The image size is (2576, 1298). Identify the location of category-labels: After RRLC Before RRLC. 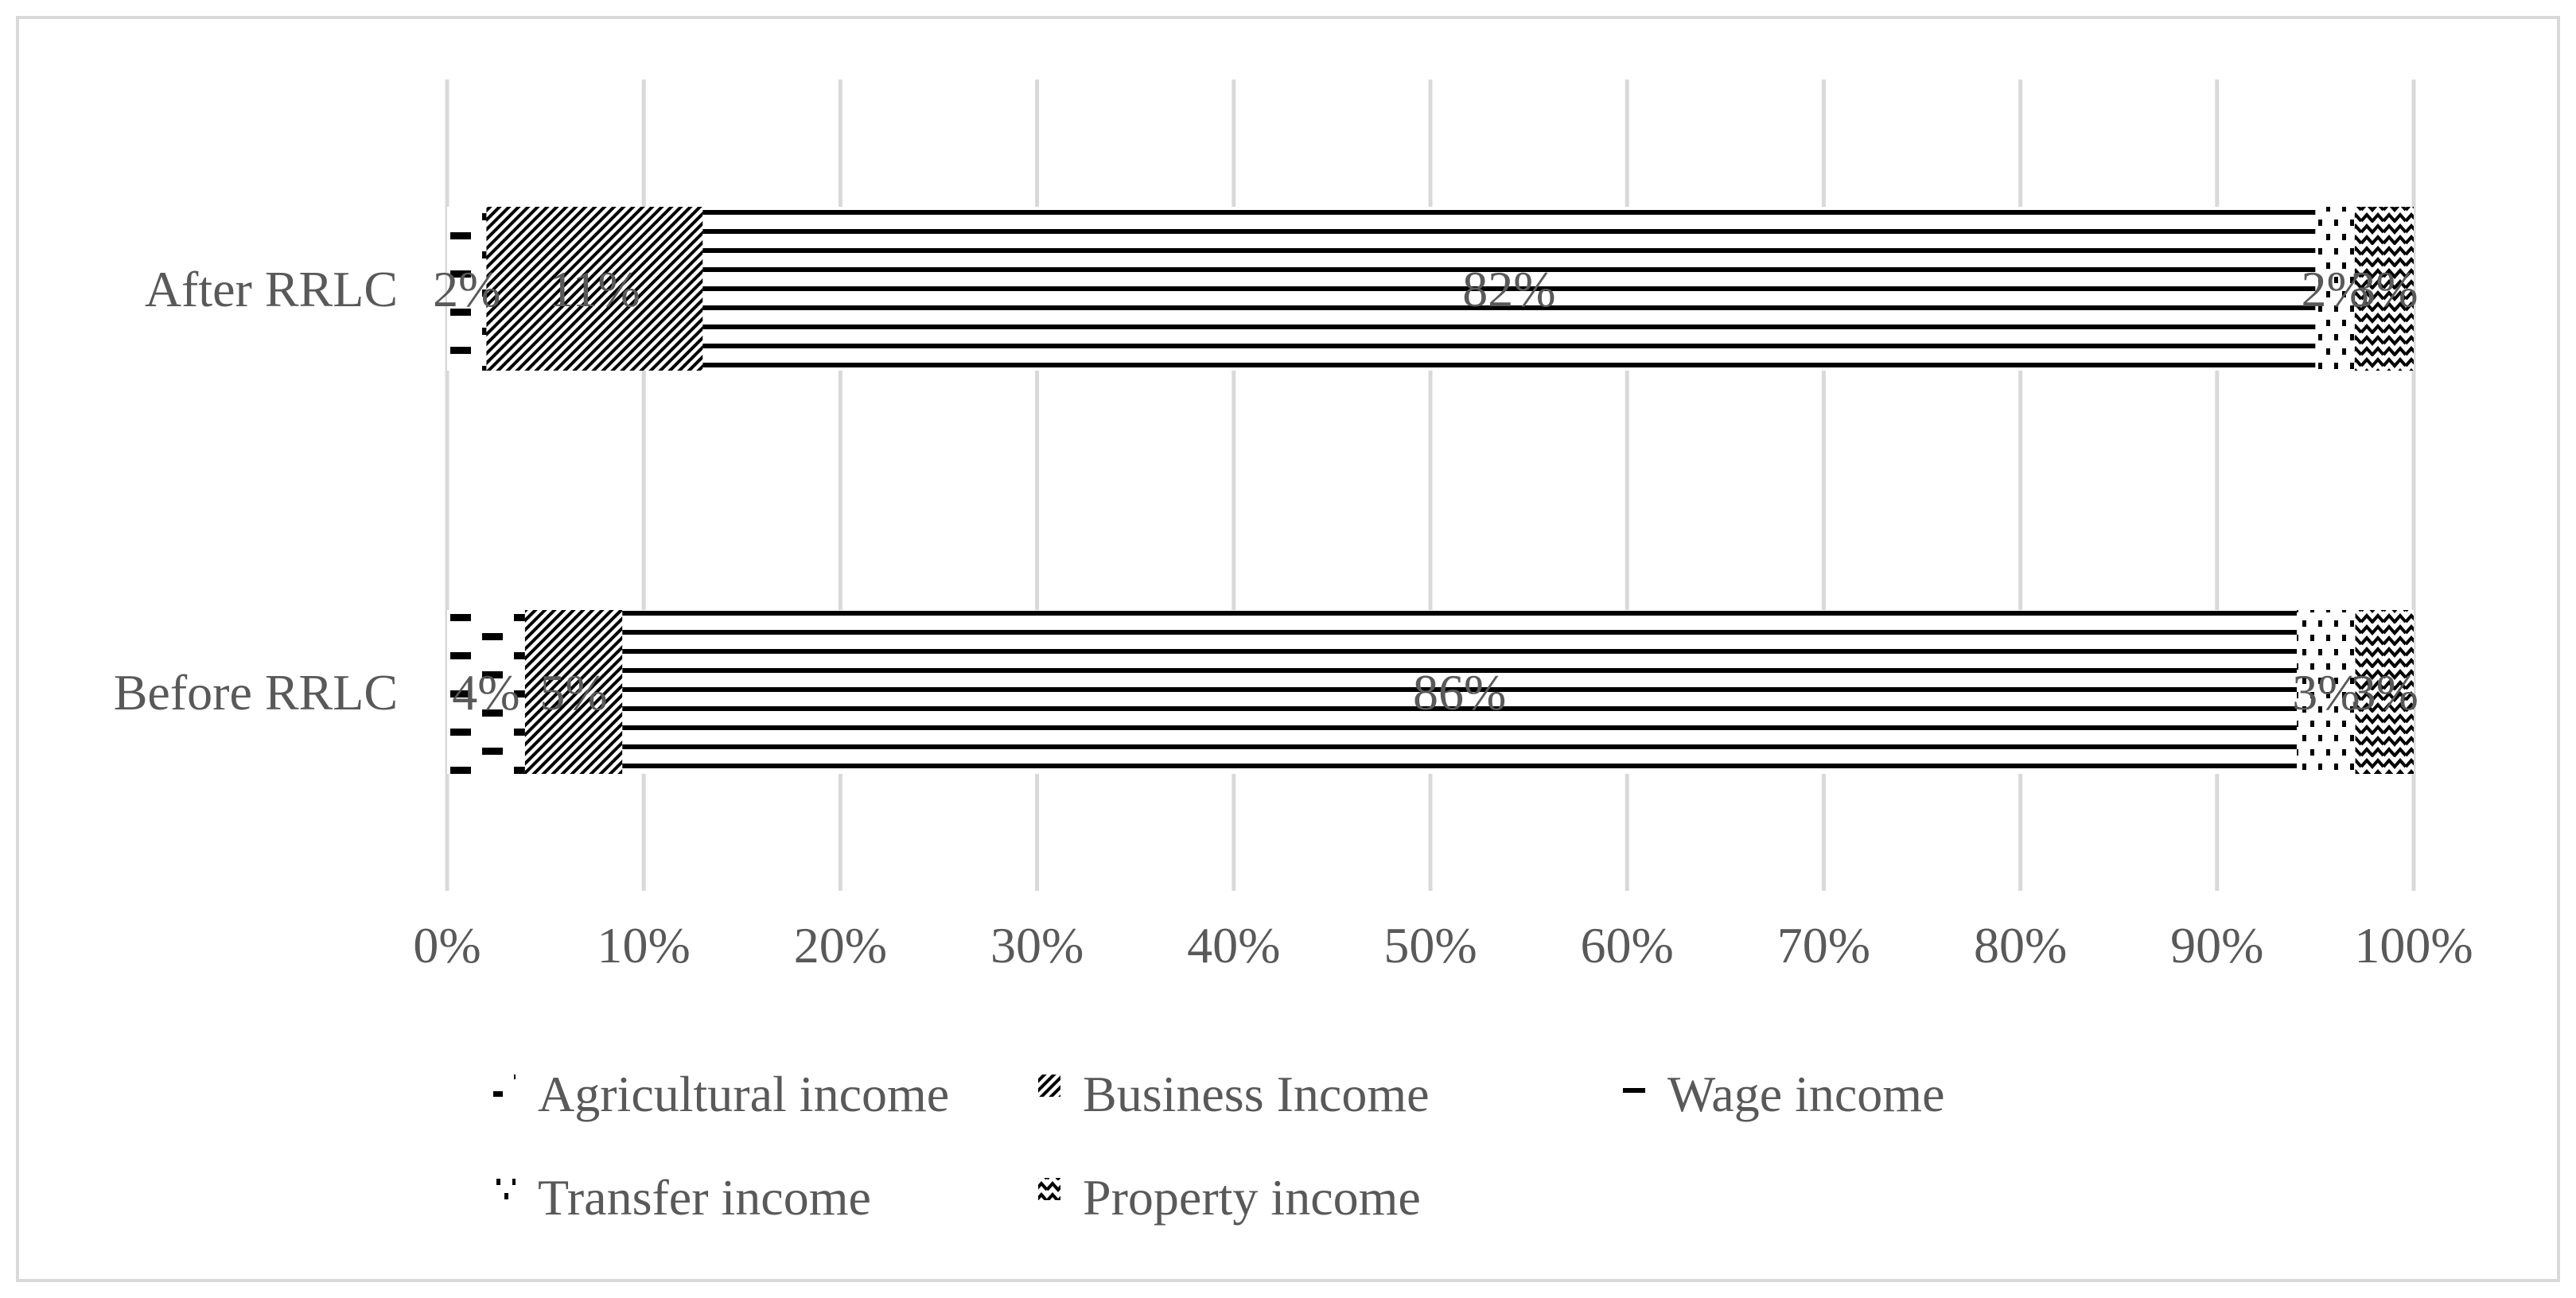
(256, 491).